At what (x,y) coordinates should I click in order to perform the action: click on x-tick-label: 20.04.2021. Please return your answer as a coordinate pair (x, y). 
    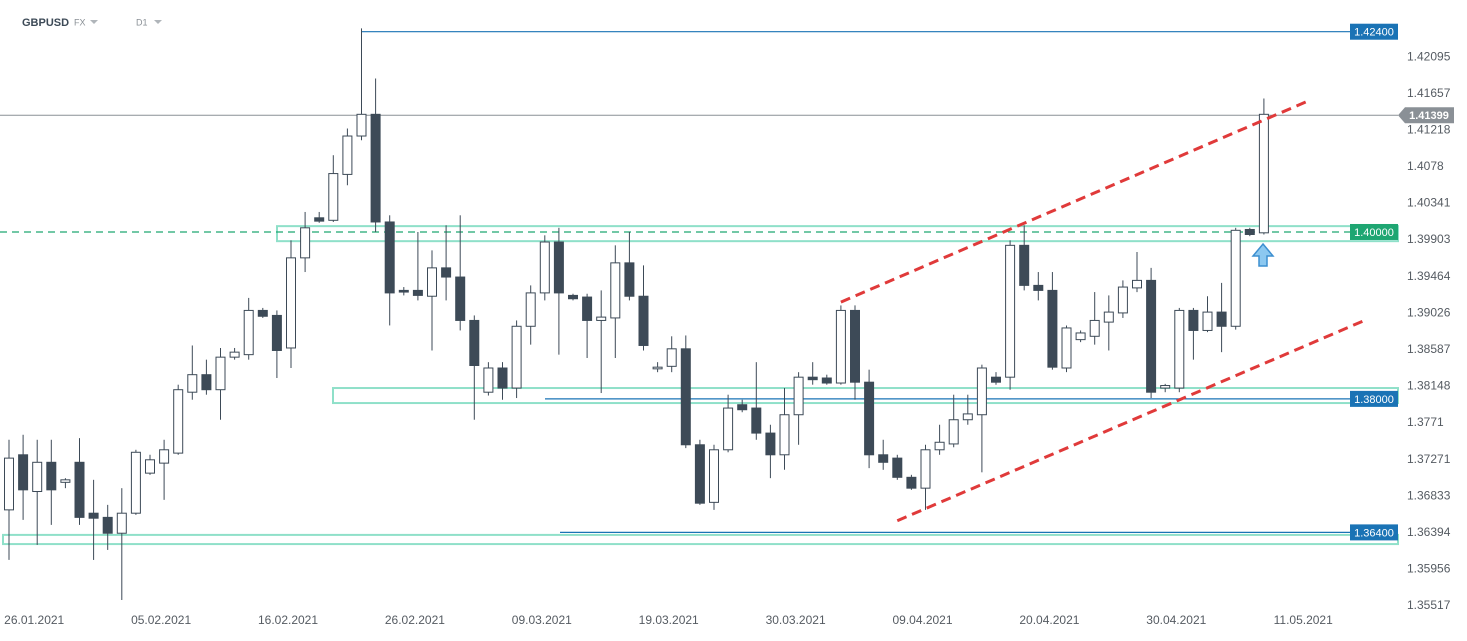
    Looking at the image, I should click on (1049, 620).